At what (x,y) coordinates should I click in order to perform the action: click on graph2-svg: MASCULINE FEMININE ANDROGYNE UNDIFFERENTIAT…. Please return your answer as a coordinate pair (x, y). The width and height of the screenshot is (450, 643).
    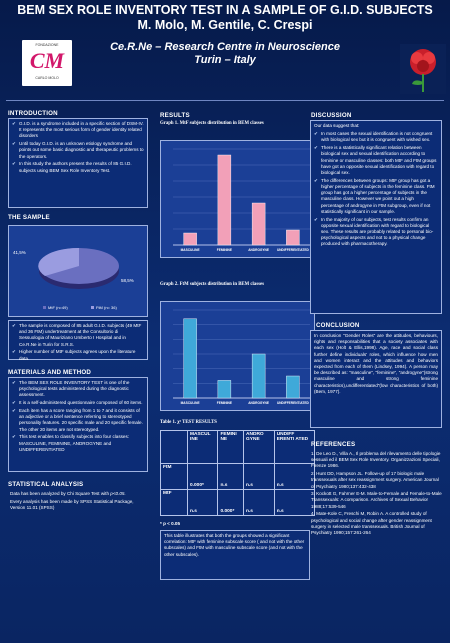
    Looking at the image, I should click on (241, 357).